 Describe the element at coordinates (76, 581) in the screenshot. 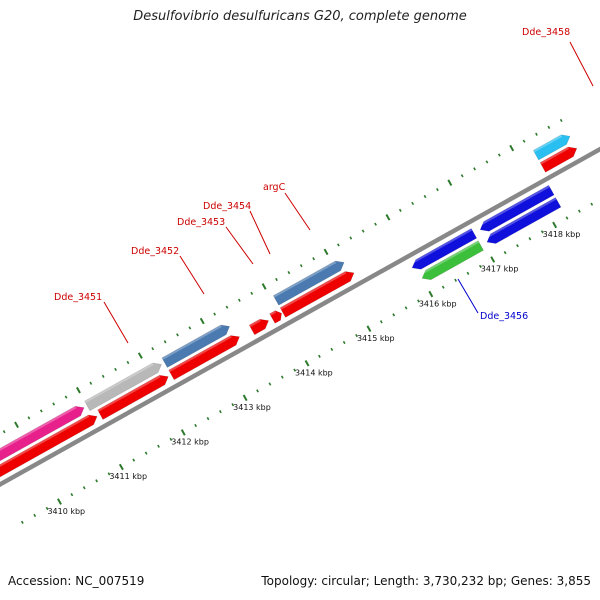

I see `accession-text: Accession: NC_007519` at that location.